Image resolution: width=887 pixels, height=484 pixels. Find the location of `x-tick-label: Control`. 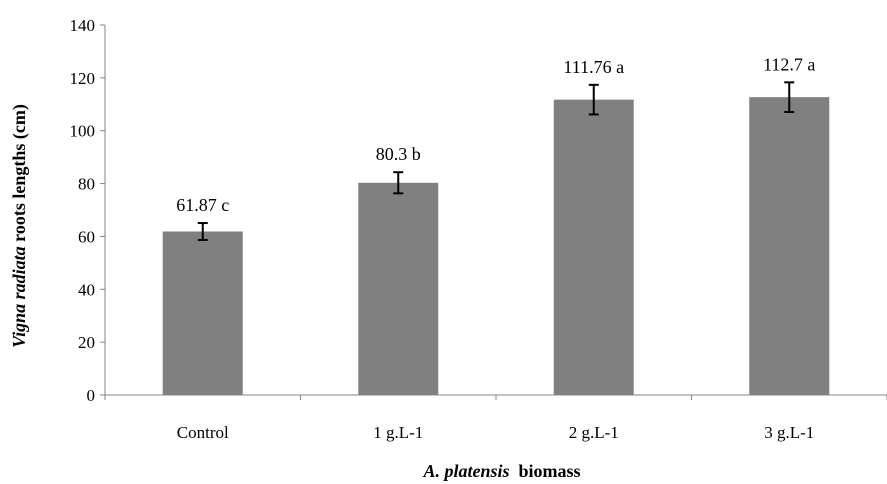

x-tick-label: Control is located at coordinates (203, 432).